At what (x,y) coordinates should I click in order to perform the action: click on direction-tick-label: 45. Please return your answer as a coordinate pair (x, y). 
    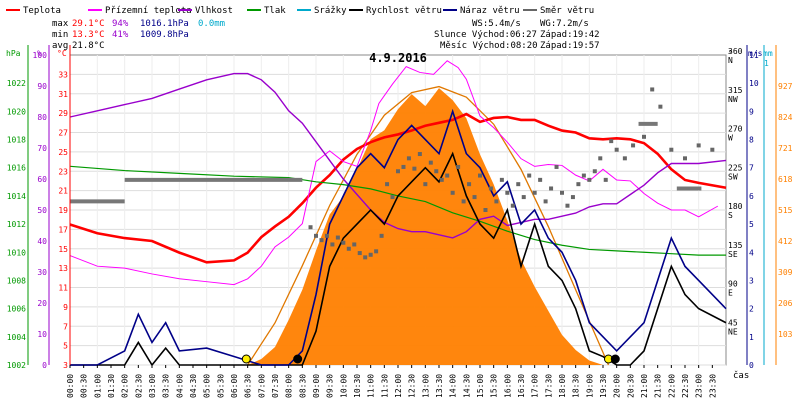
    Looking at the image, I should click on (733, 322).